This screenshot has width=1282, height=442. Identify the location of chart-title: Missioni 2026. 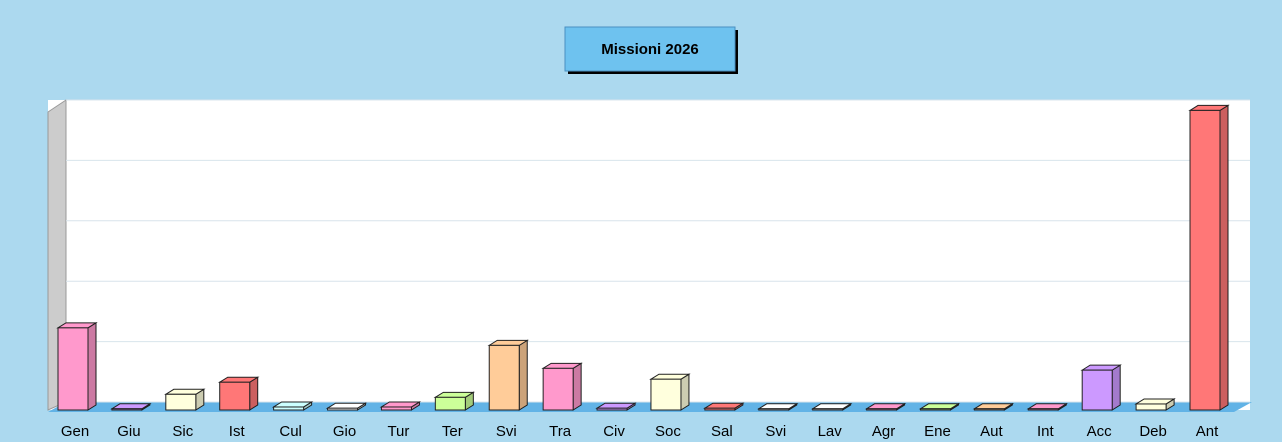
(650, 49).